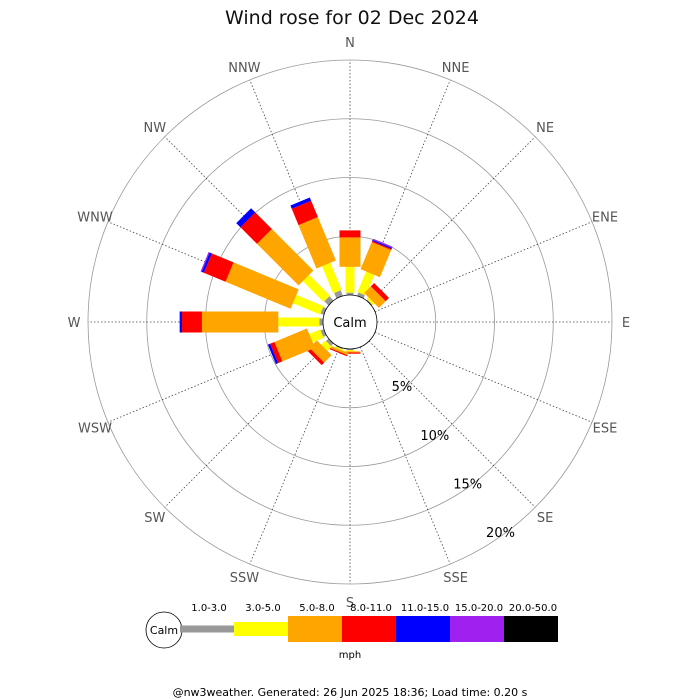 This screenshot has height=700, width=700. Describe the element at coordinates (350, 655) in the screenshot. I see `legend-units: mph` at that location.